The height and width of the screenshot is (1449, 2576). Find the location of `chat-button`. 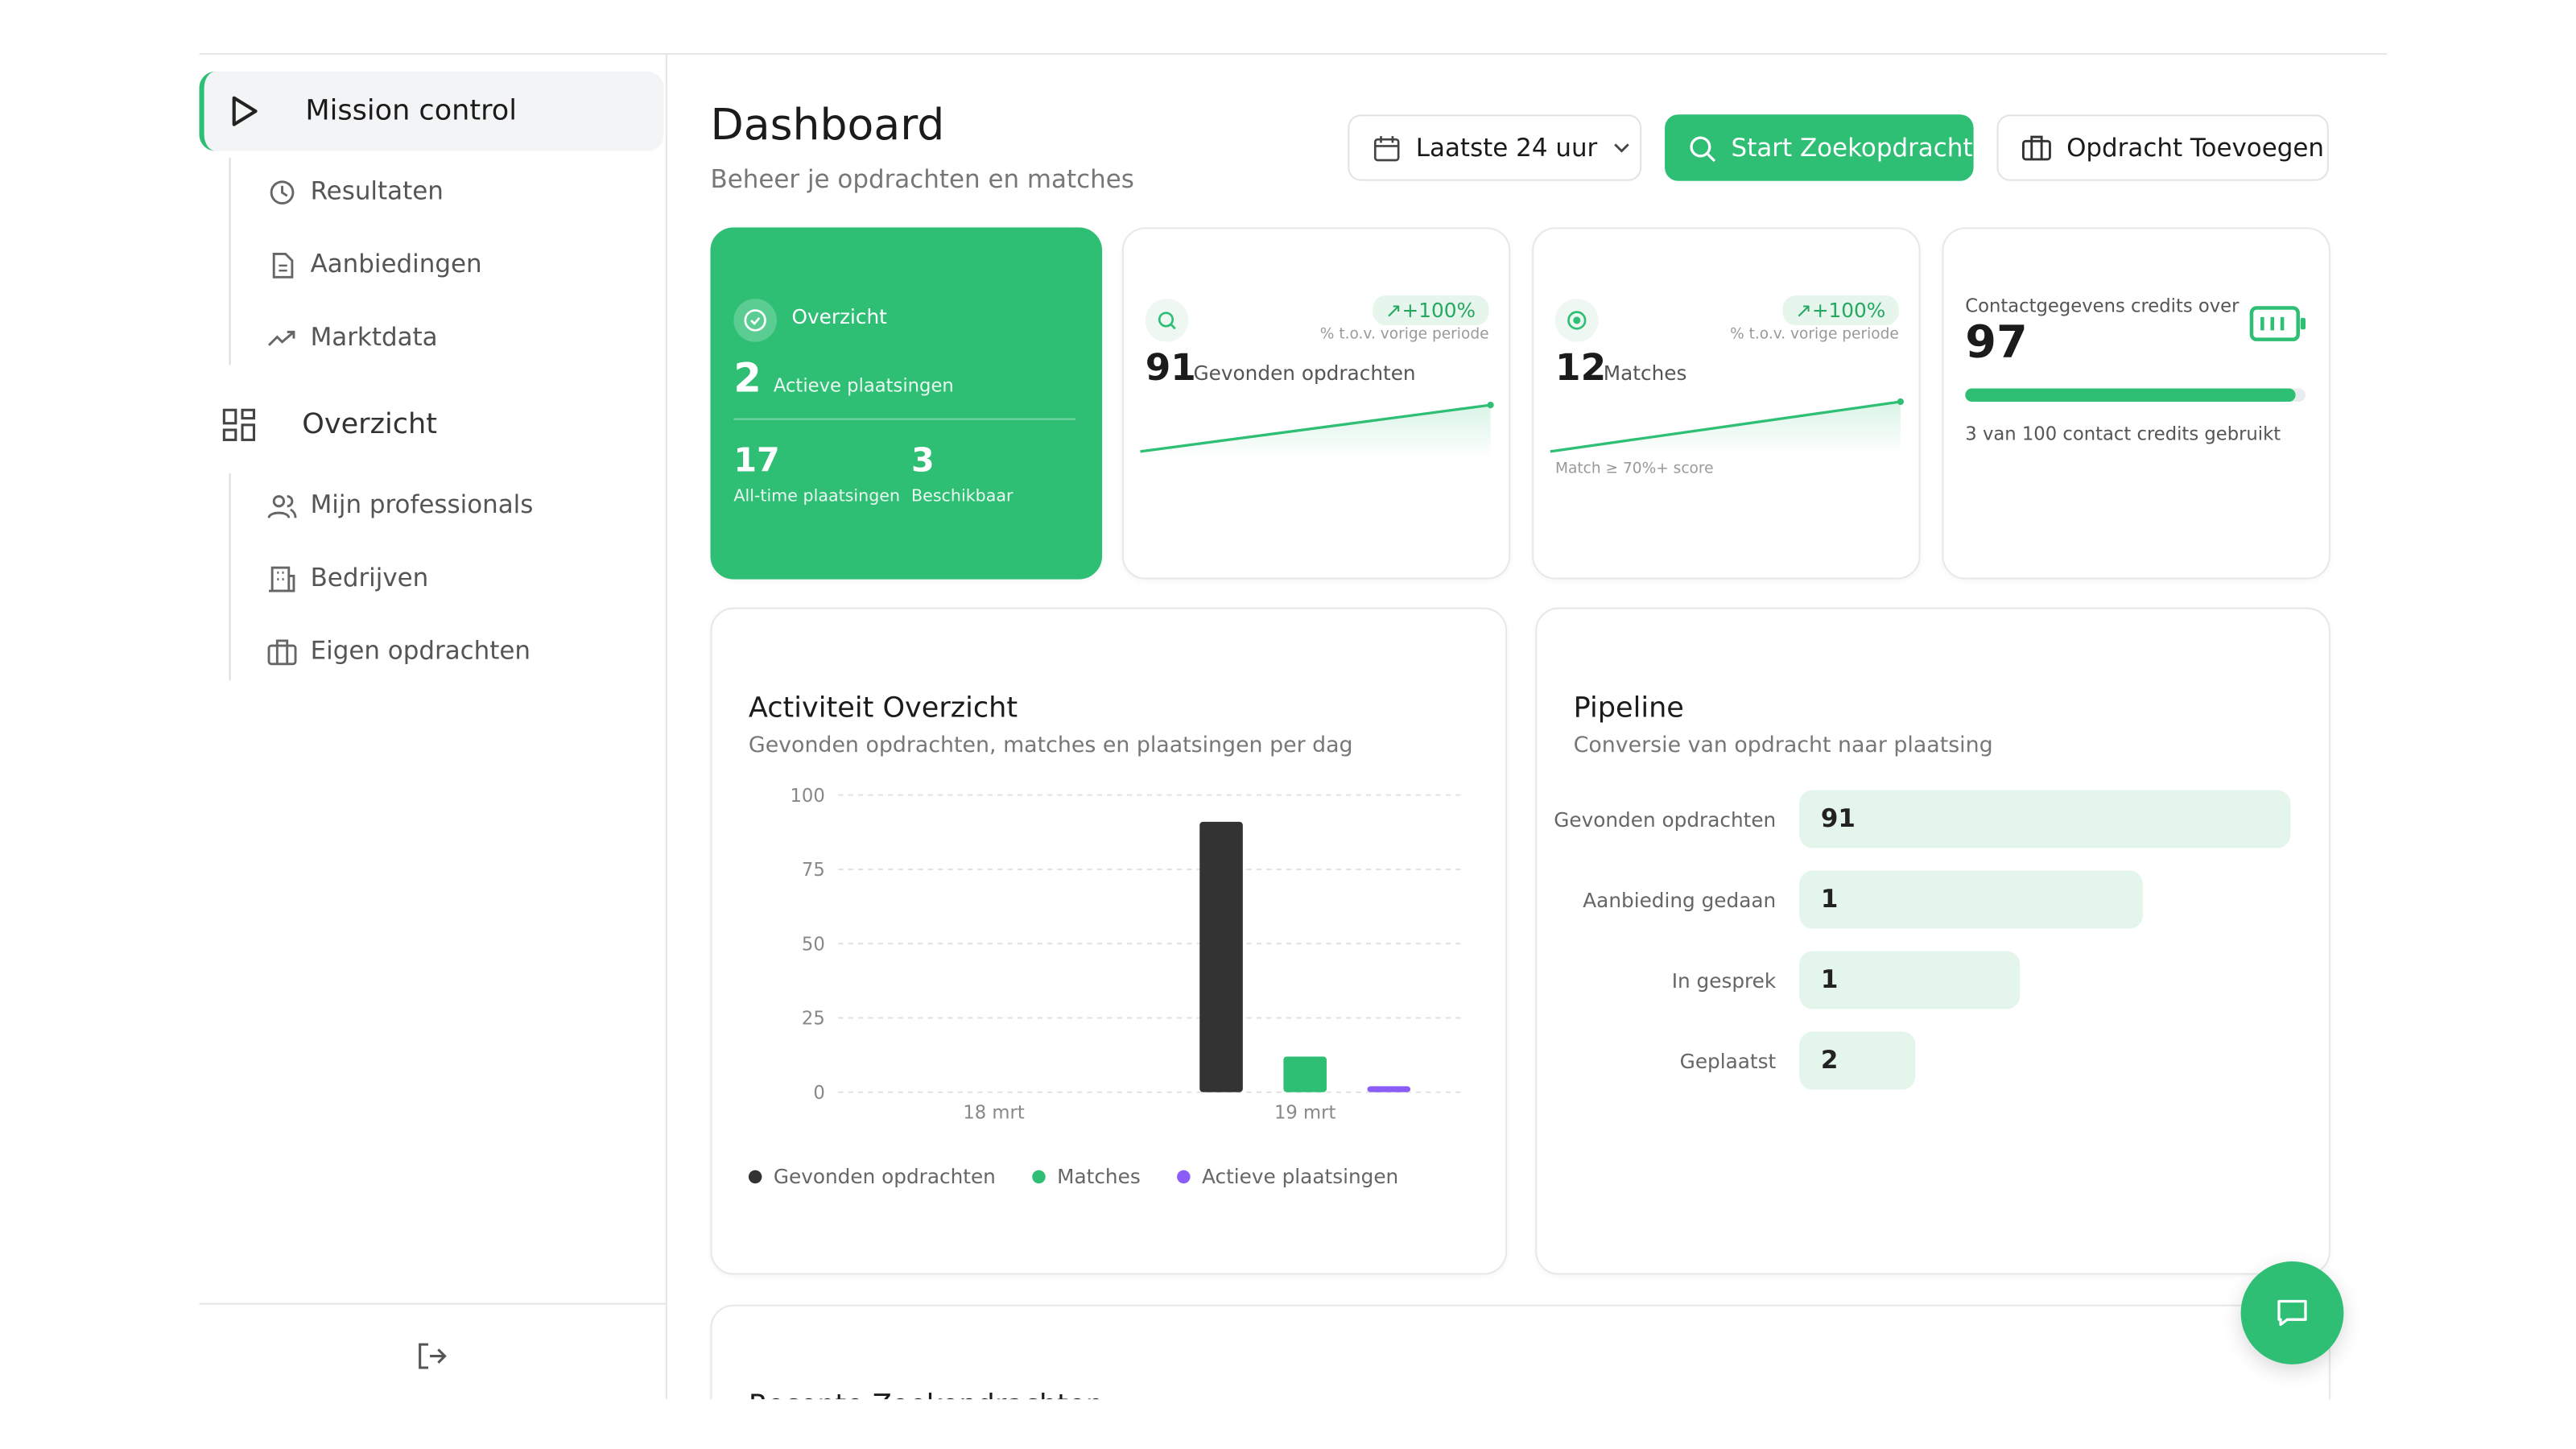

chat-button is located at coordinates (2292, 1312).